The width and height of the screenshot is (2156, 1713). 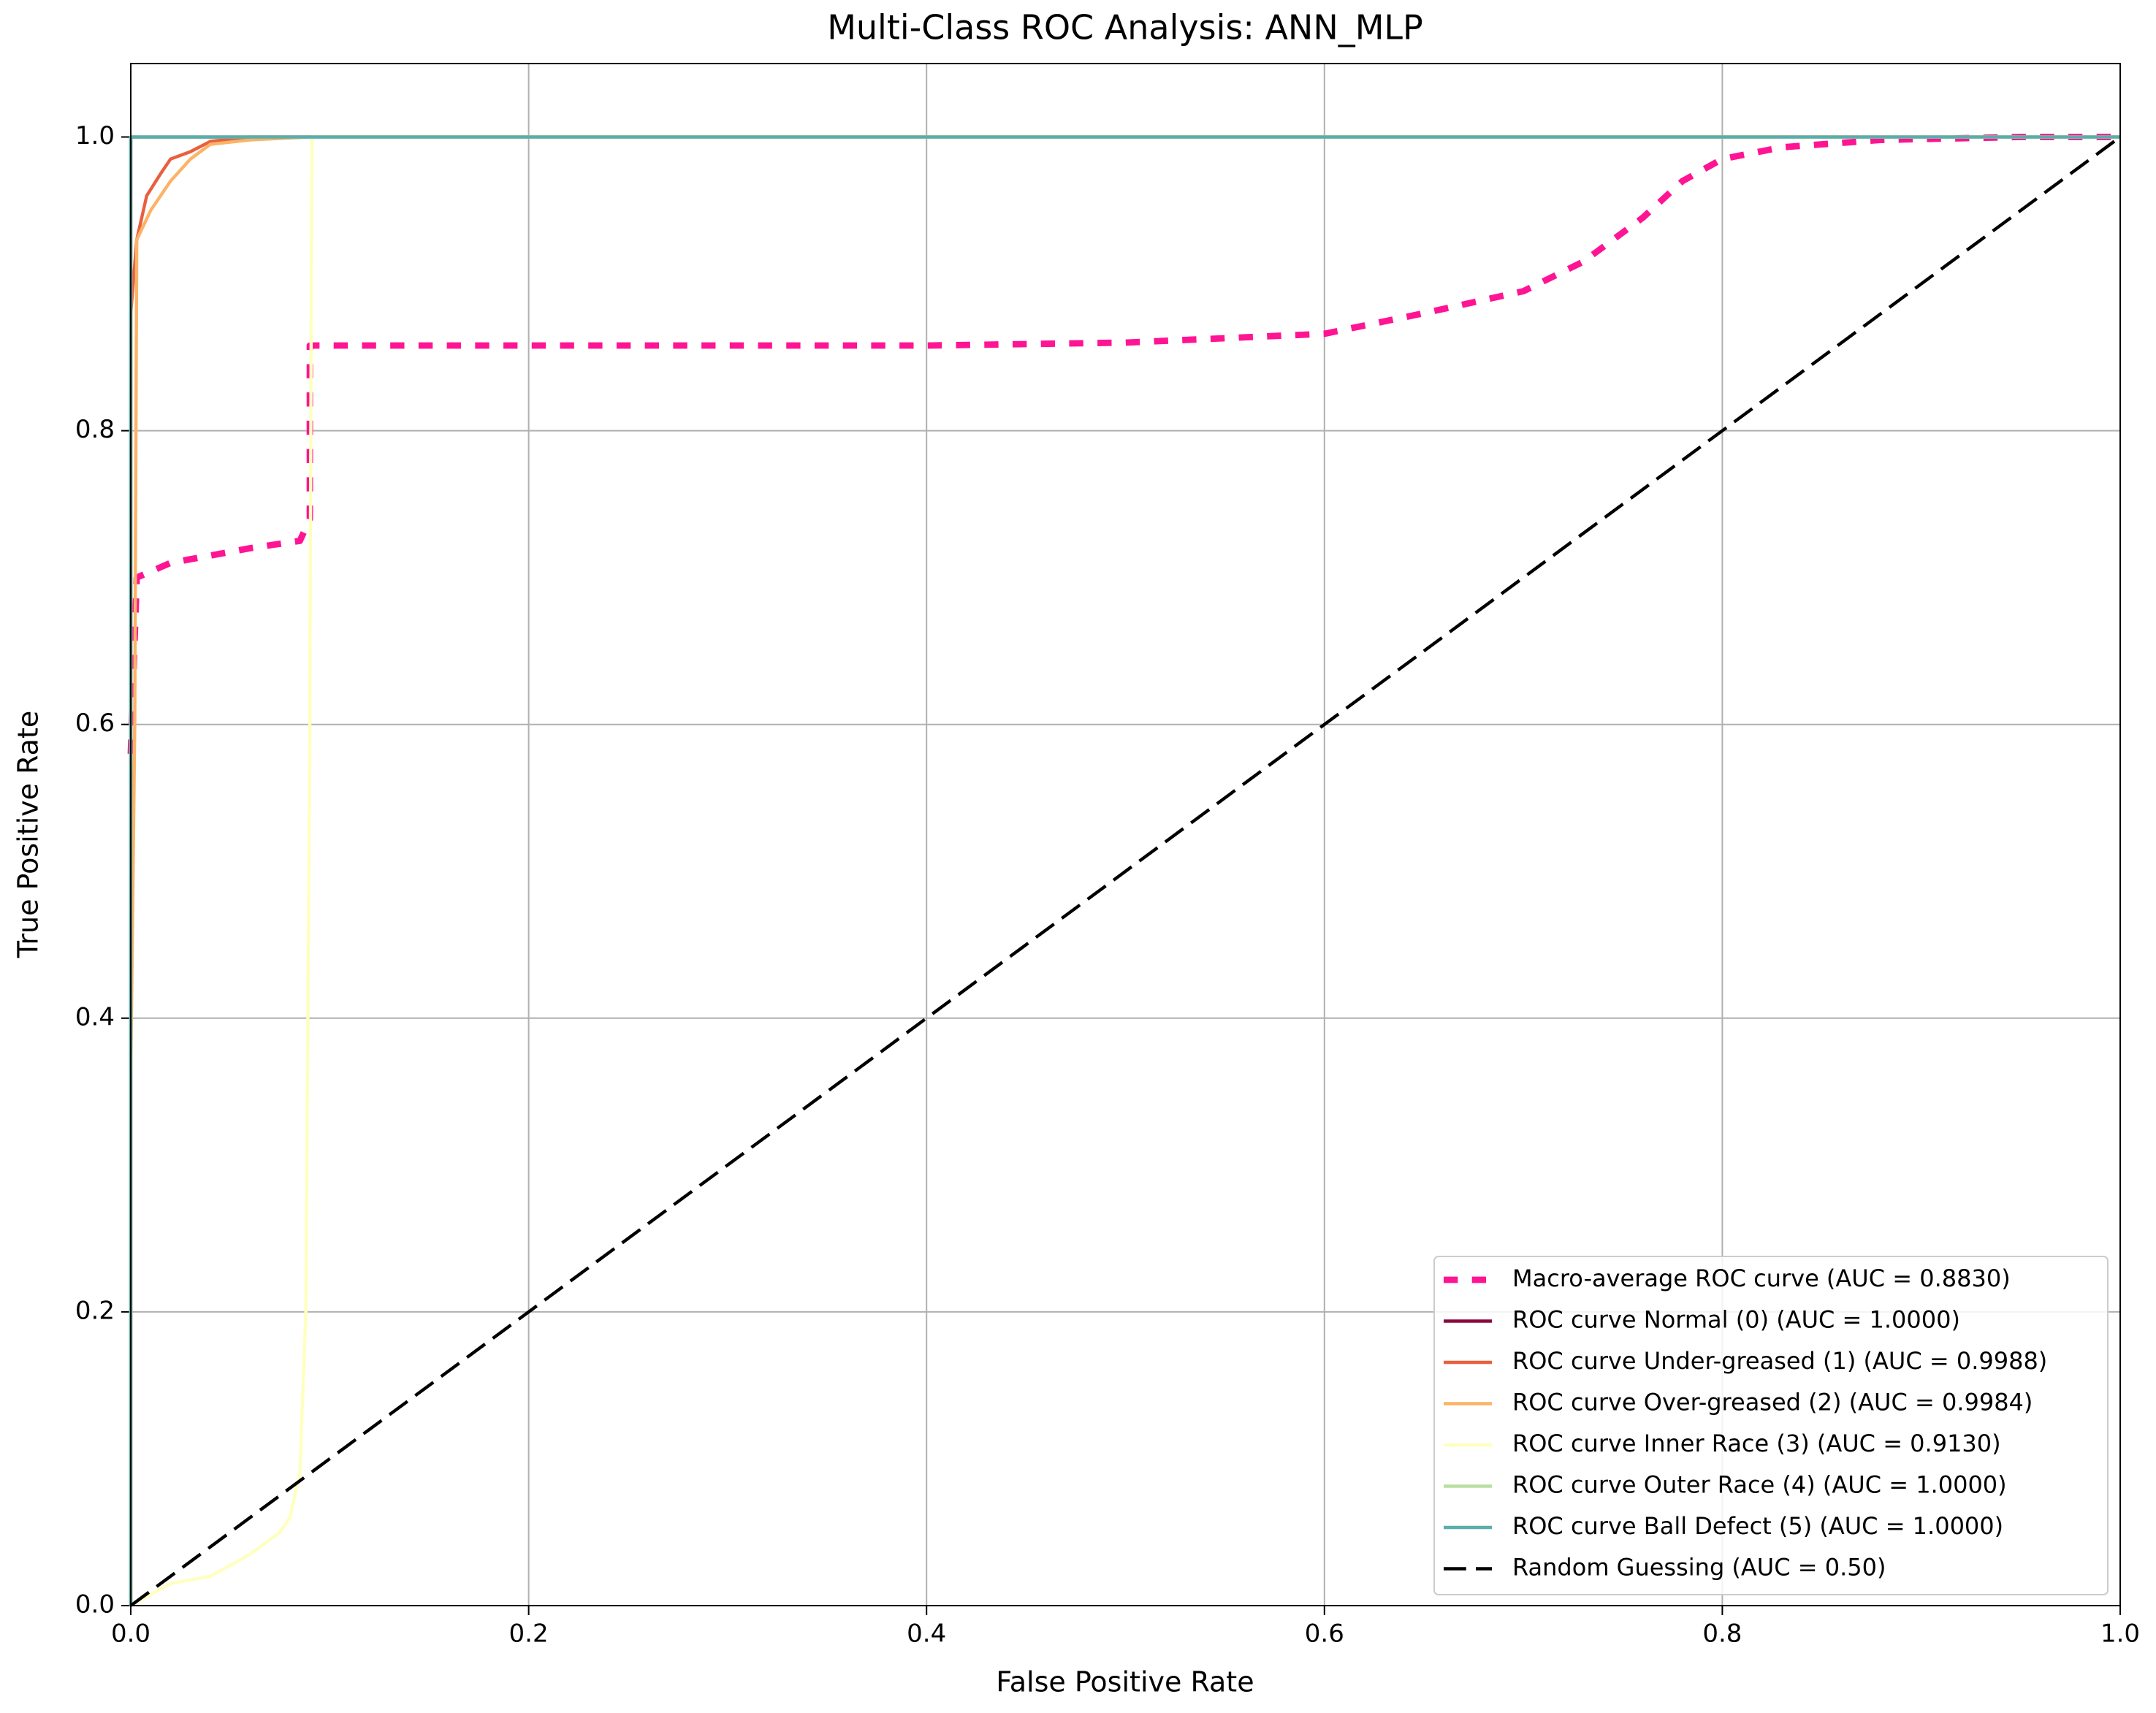 I want to click on y-tick-label: 0.2, so click(x=95, y=1311).